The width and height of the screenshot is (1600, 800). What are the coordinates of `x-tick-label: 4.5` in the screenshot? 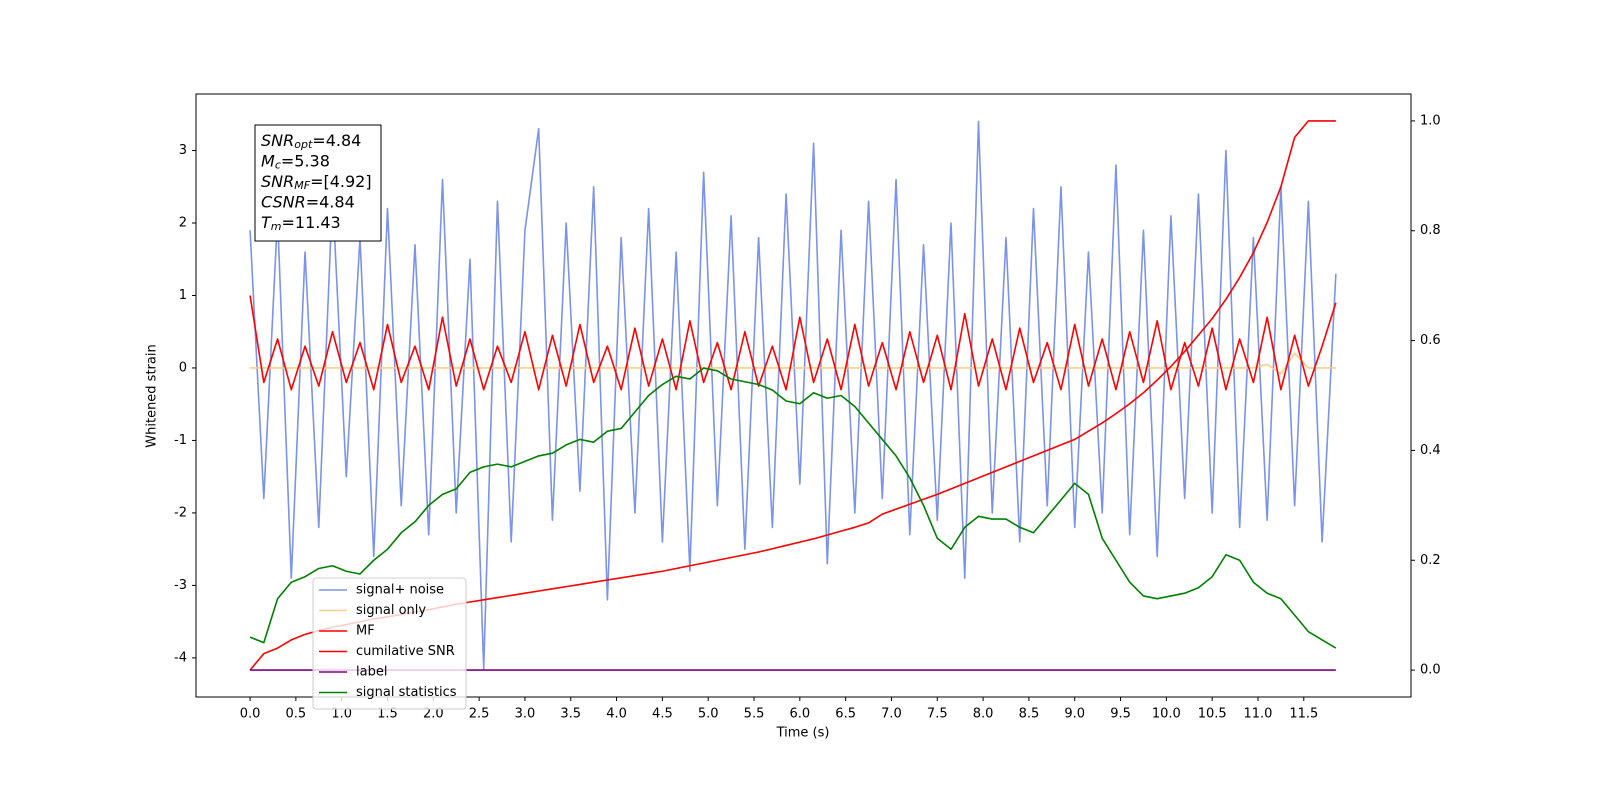 It's located at (662, 714).